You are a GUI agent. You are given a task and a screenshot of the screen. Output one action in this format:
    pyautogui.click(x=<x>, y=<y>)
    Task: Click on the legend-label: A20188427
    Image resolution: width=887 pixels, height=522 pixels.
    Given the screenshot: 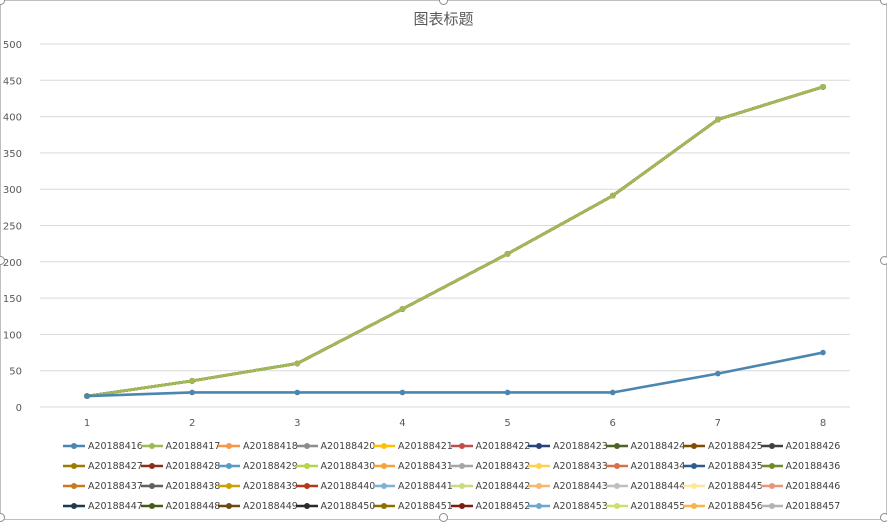 What is the action you would take?
    pyautogui.click(x=115, y=466)
    